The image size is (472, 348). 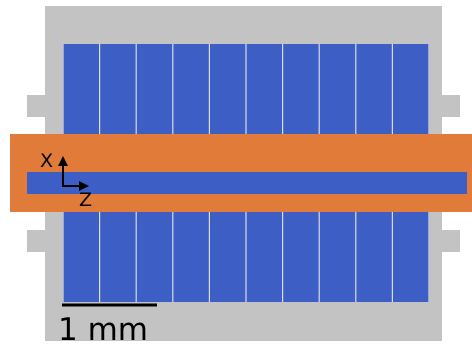 What do you see at coordinates (37, 106) in the screenshot?
I see `mount-tab-left-upper` at bounding box center [37, 106].